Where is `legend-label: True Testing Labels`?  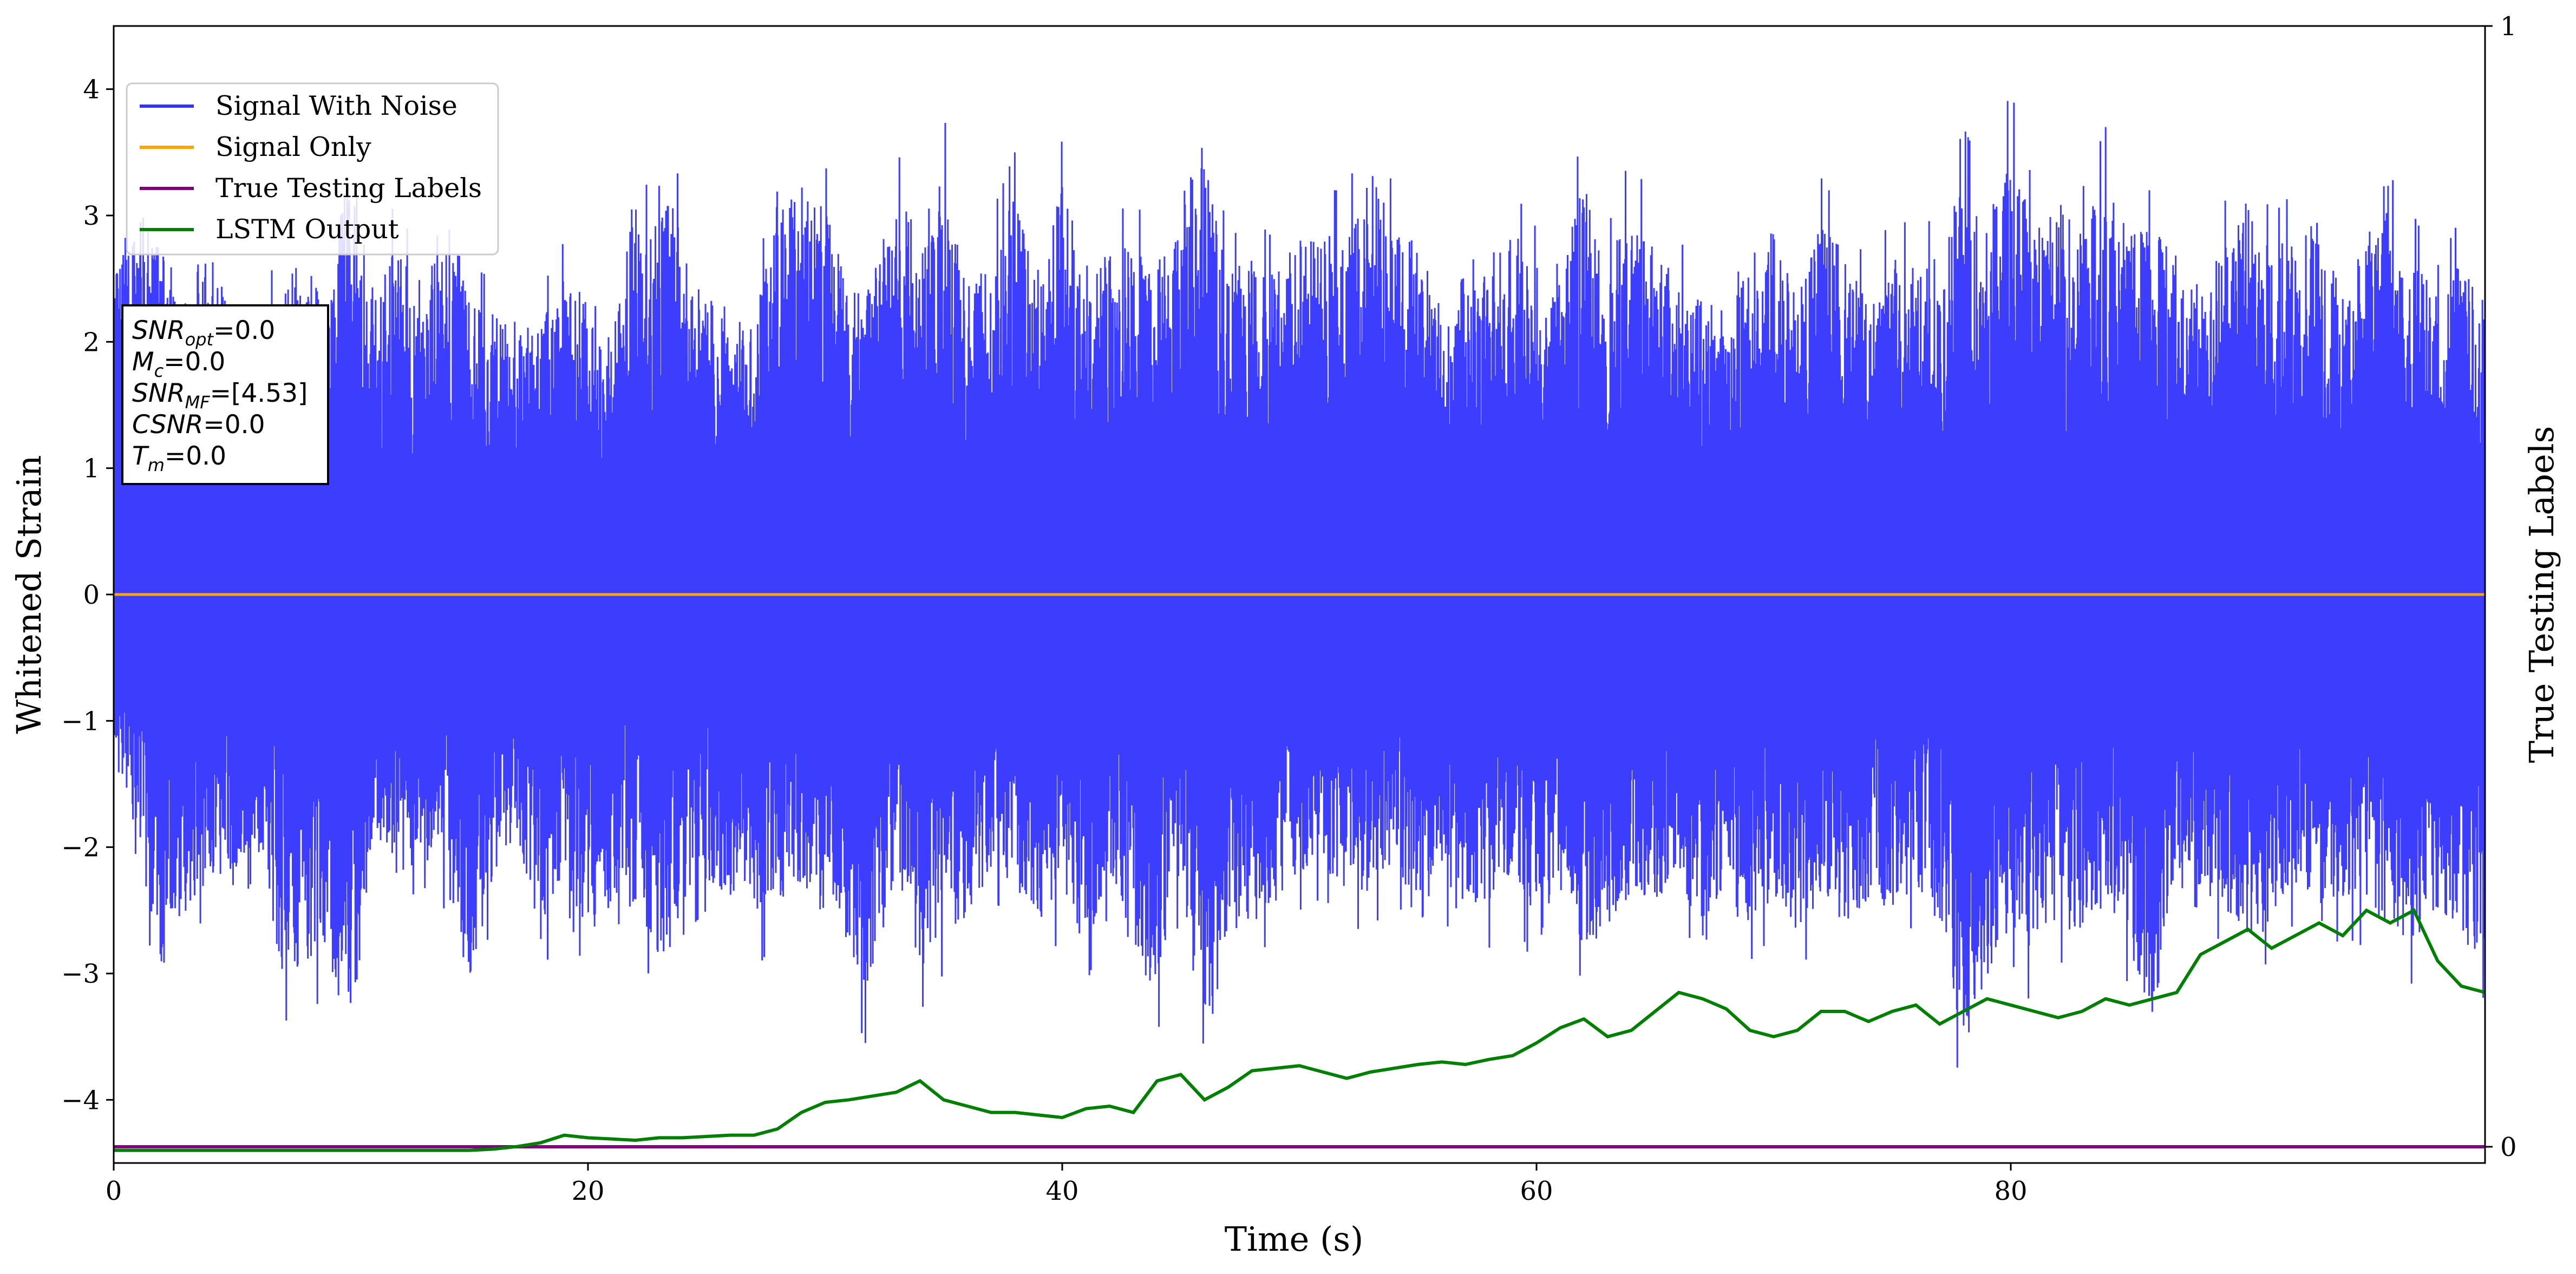 legend-label: True Testing Labels is located at coordinates (349, 188).